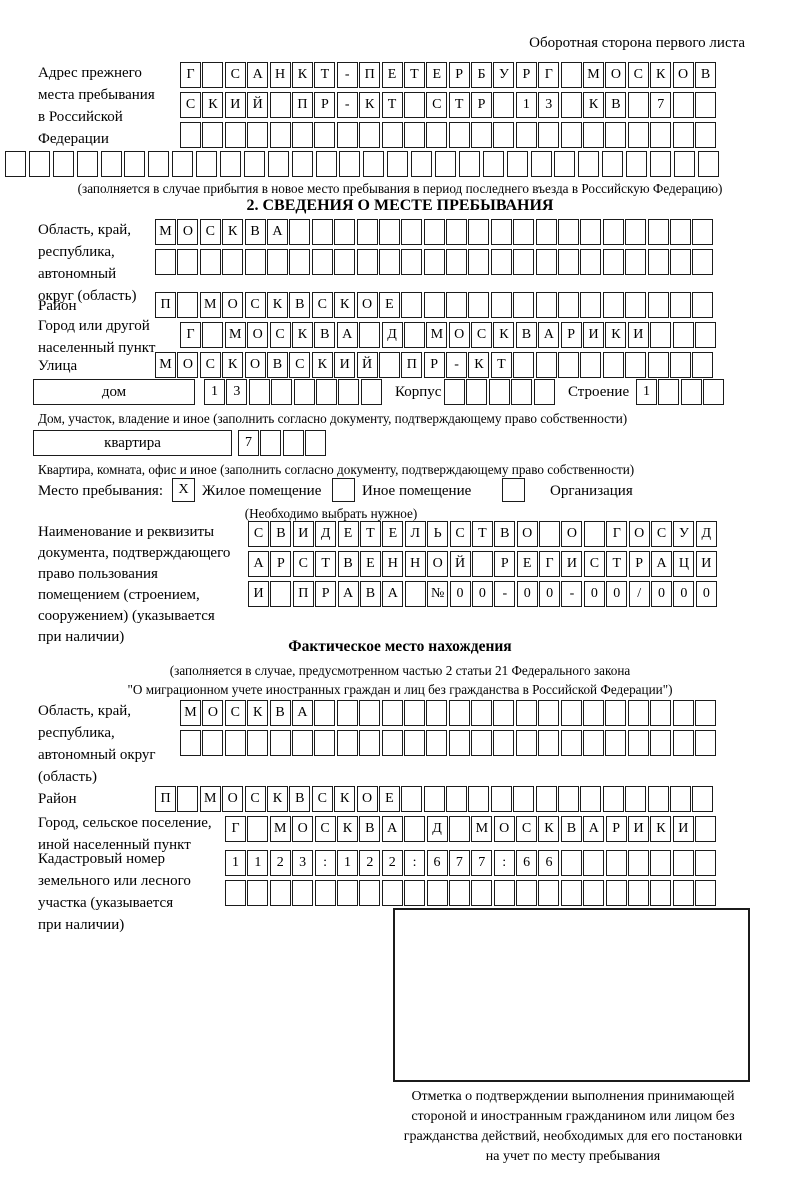  What do you see at coordinates (459, 105) in the screenshot?
I see `char-box: Т` at bounding box center [459, 105].